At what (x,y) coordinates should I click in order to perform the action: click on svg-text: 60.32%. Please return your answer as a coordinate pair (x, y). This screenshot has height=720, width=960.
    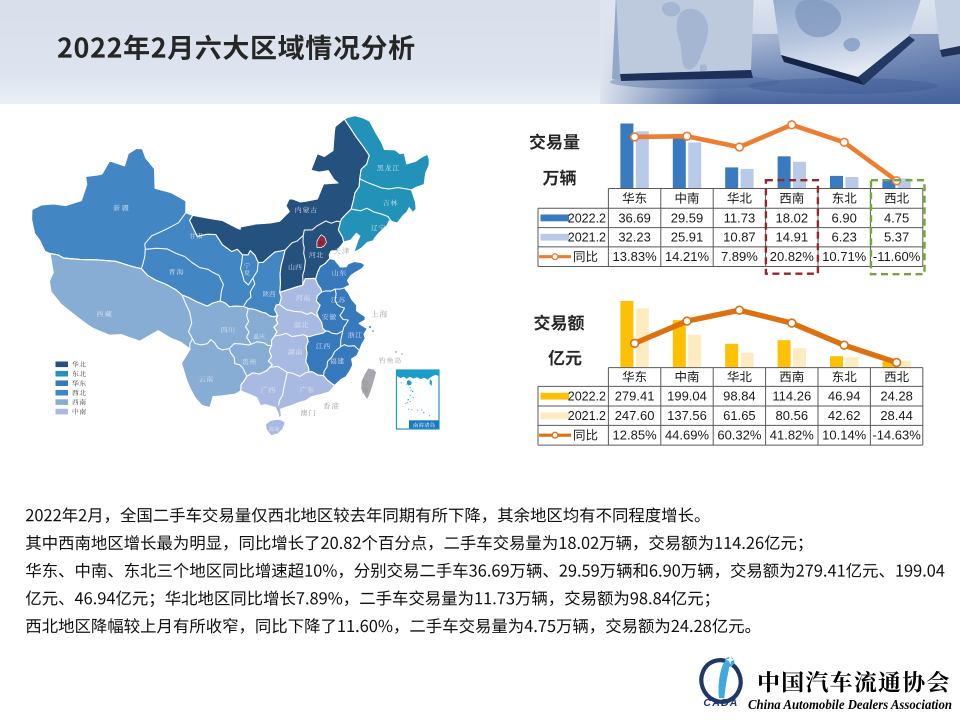
    Looking at the image, I should click on (739, 435).